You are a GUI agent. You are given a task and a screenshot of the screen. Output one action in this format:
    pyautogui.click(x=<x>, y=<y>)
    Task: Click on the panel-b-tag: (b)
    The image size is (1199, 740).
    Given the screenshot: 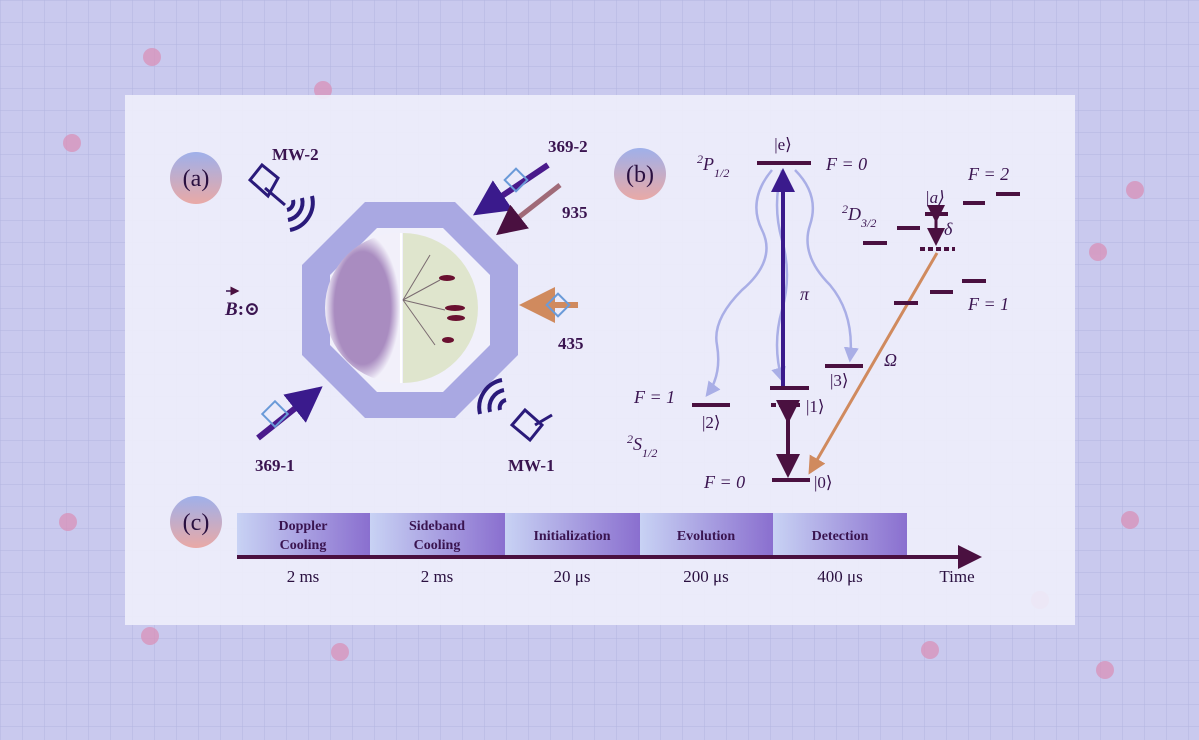 What is the action you would take?
    pyautogui.click(x=640, y=175)
    